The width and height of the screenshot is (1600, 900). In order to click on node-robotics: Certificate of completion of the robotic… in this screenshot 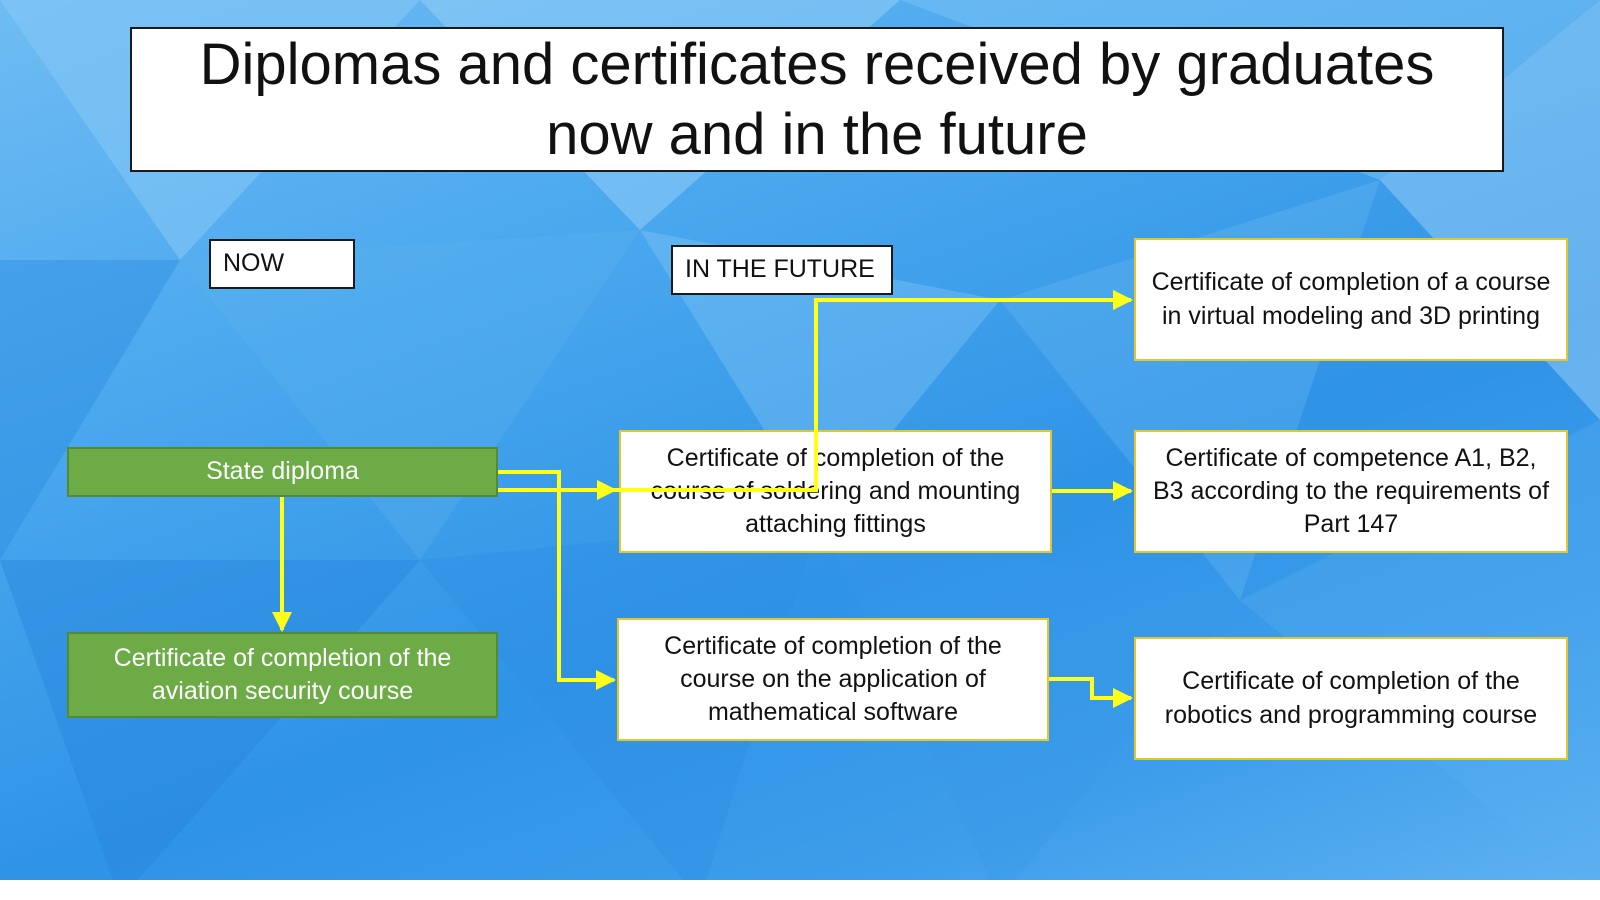, I will do `click(1351, 698)`.